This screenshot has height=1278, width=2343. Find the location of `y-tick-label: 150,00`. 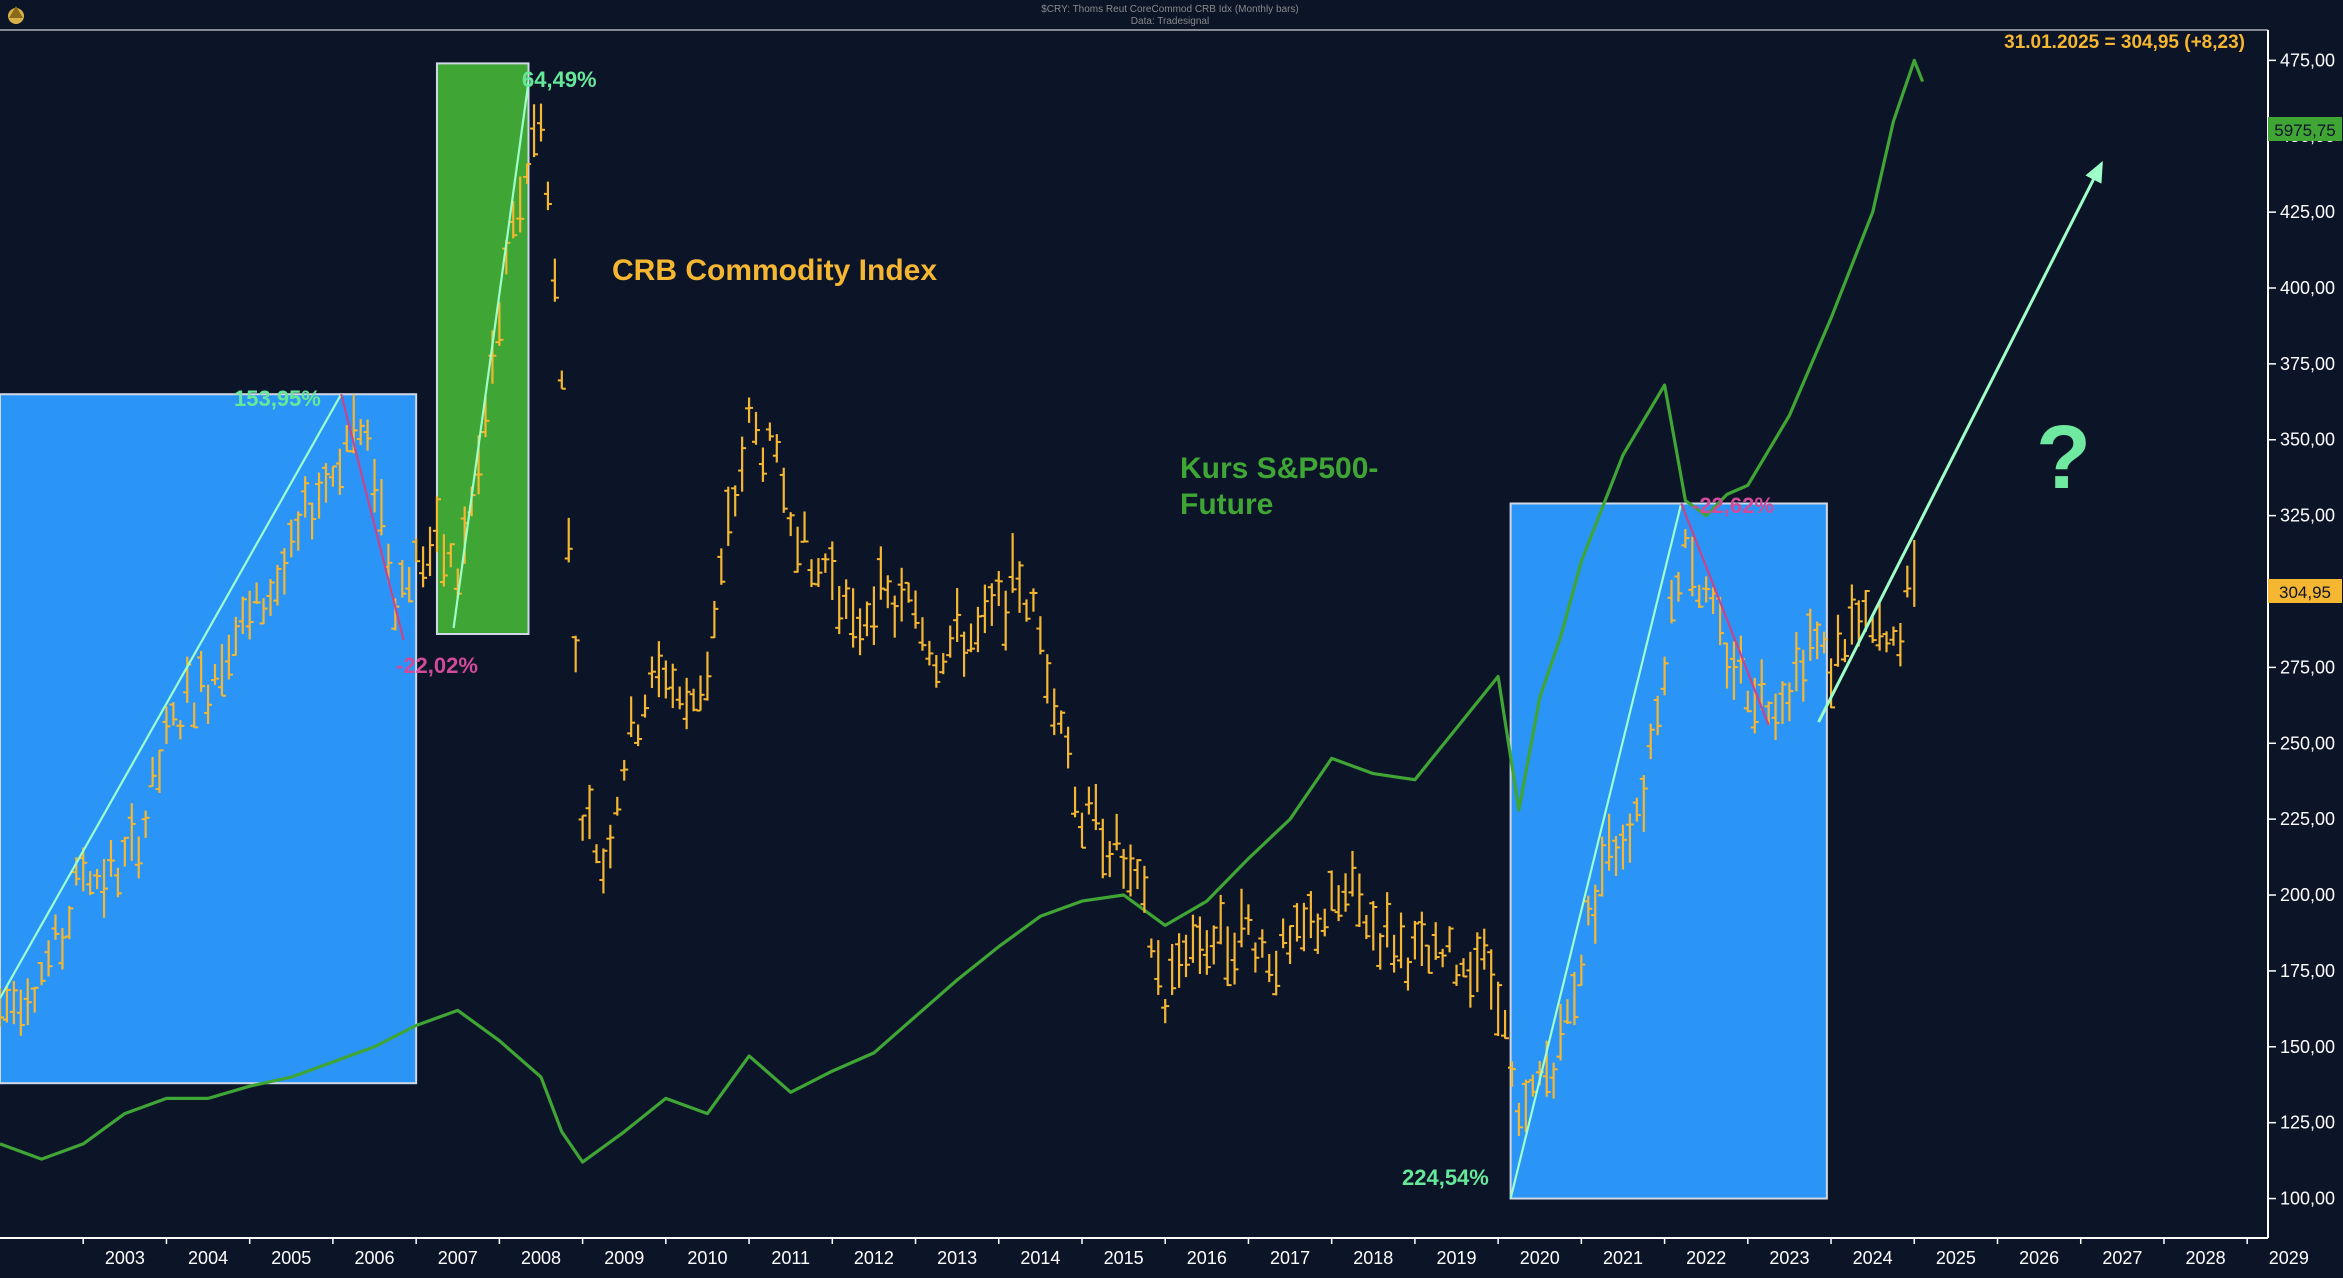

y-tick-label: 150,00 is located at coordinates (2307, 1047).